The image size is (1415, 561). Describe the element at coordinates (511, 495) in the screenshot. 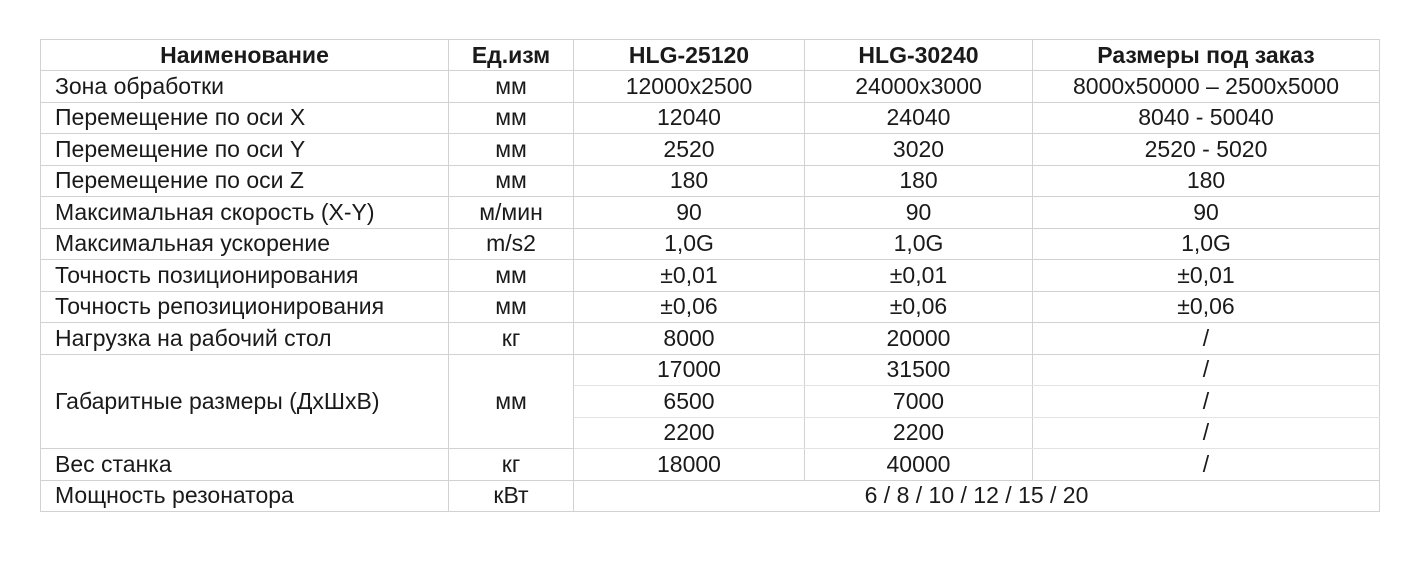

I see `power-unit: кВт` at that location.